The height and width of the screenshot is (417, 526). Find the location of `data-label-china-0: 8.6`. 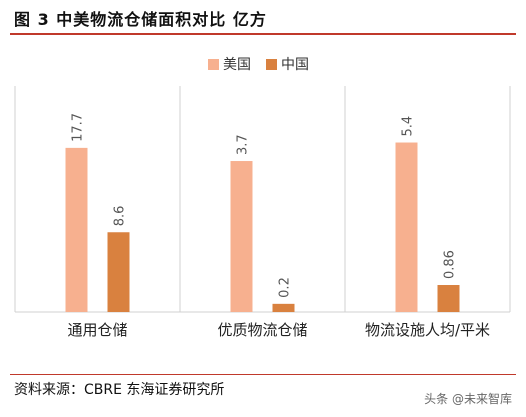

data-label-china-0: 8.6 is located at coordinates (120, 216).